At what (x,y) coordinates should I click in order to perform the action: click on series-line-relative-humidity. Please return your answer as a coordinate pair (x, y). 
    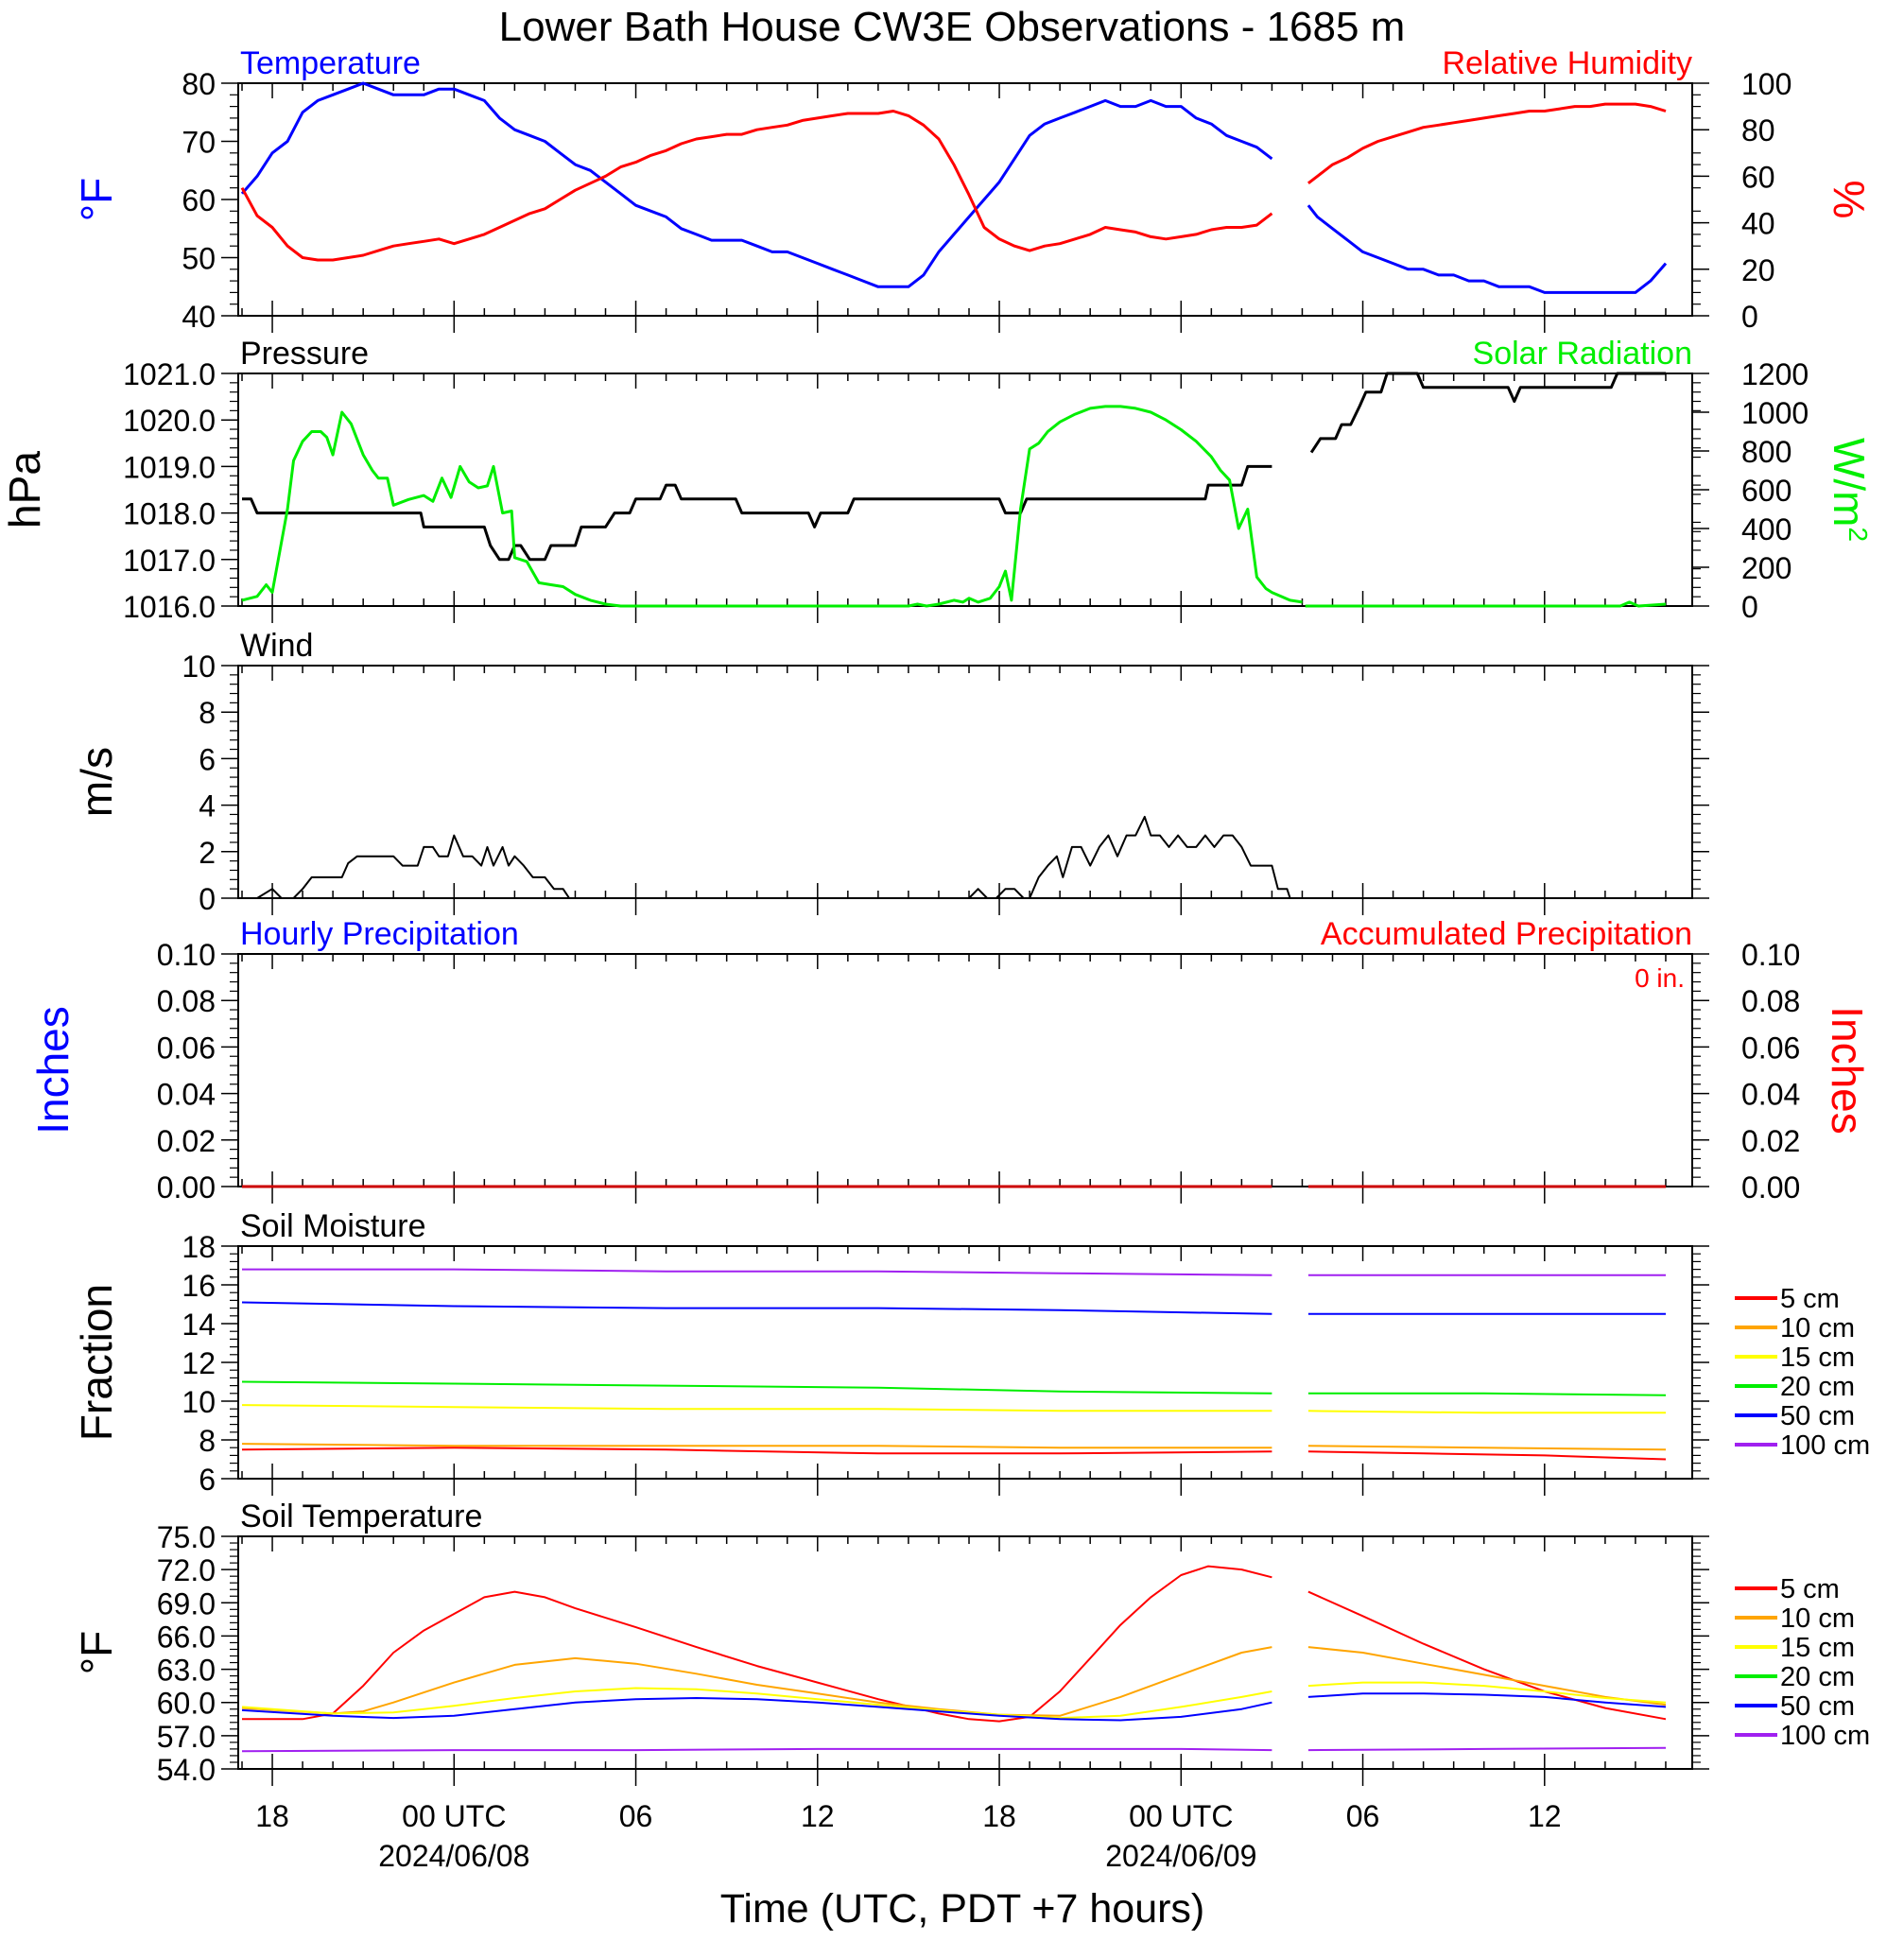
    Looking at the image, I should click on (954, 182).